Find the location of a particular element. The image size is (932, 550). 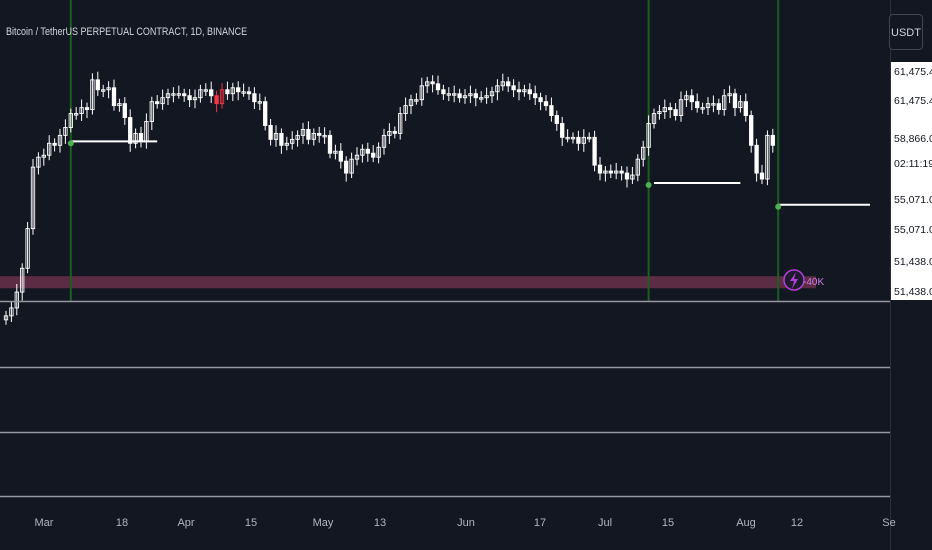

lightning-bolt-icon is located at coordinates (794, 280).